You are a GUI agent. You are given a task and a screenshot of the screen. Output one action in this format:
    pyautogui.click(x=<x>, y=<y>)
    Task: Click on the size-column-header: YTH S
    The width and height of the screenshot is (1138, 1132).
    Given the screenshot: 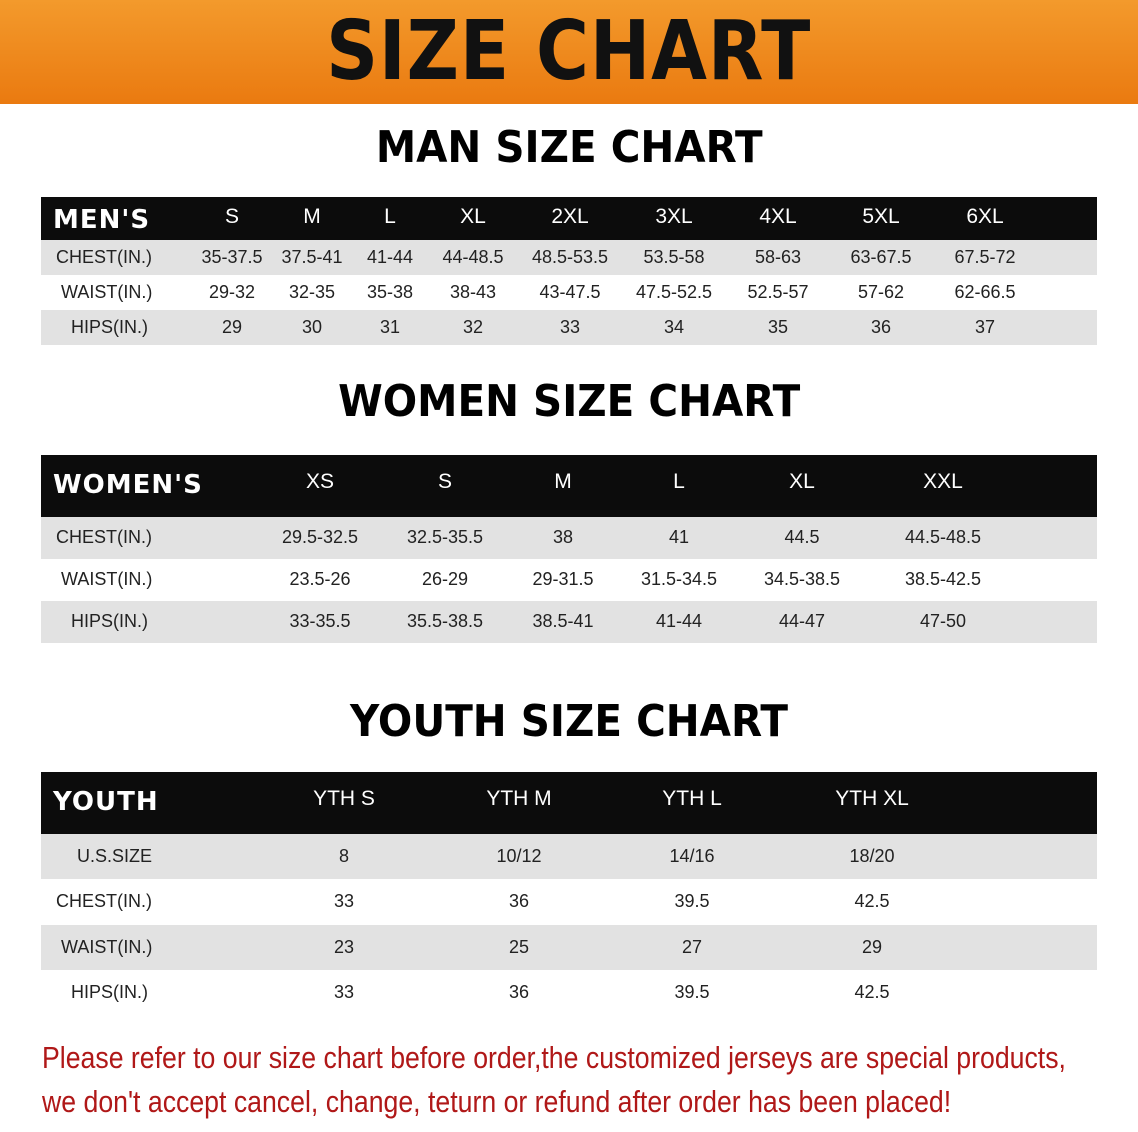 What is the action you would take?
    pyautogui.click(x=344, y=798)
    